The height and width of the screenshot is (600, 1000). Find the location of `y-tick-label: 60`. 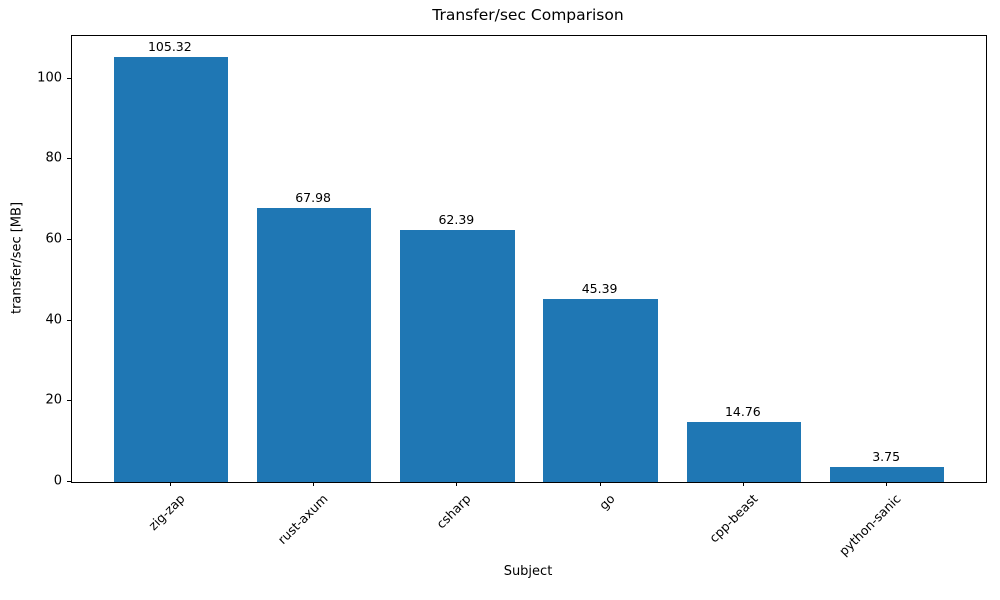

y-tick-label: 60 is located at coordinates (53, 239).